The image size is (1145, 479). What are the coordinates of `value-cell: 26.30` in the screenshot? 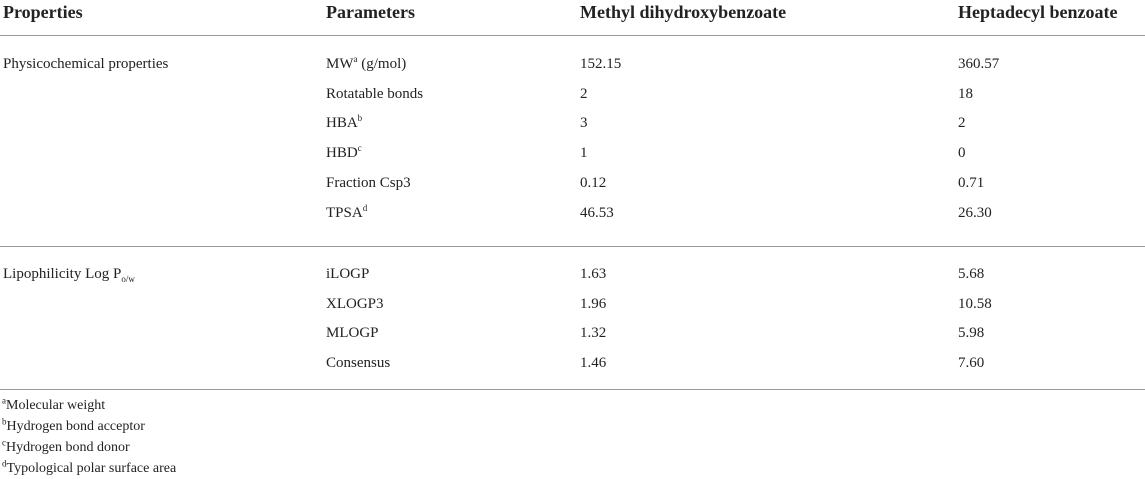 It's located at (975, 212).